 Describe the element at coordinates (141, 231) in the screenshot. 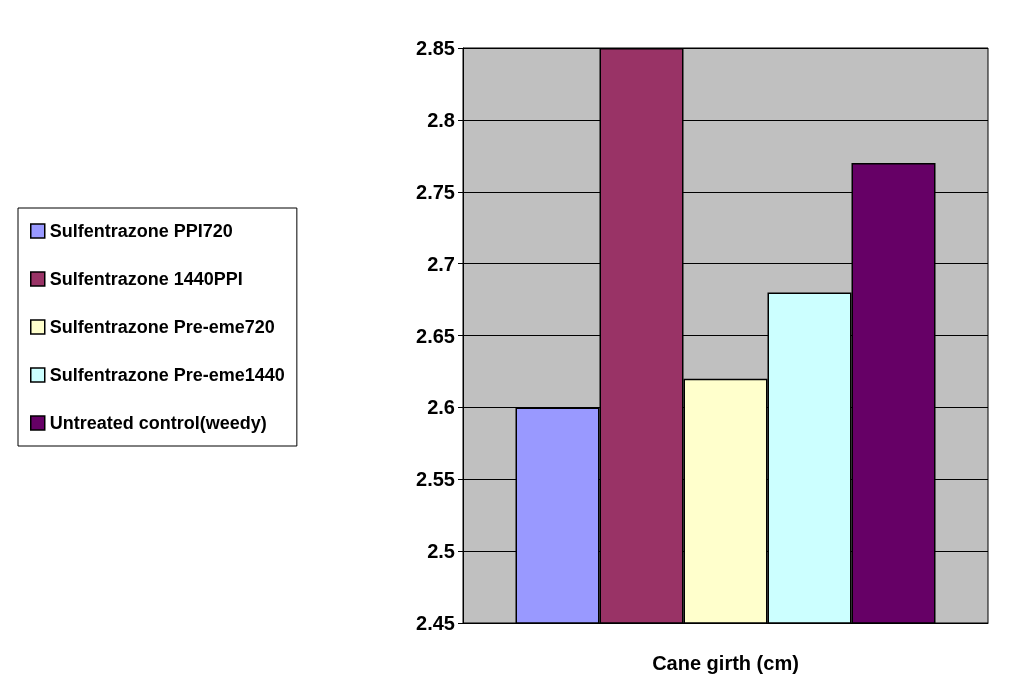

I see `legend-label: Sulfentrazone PPI720` at that location.